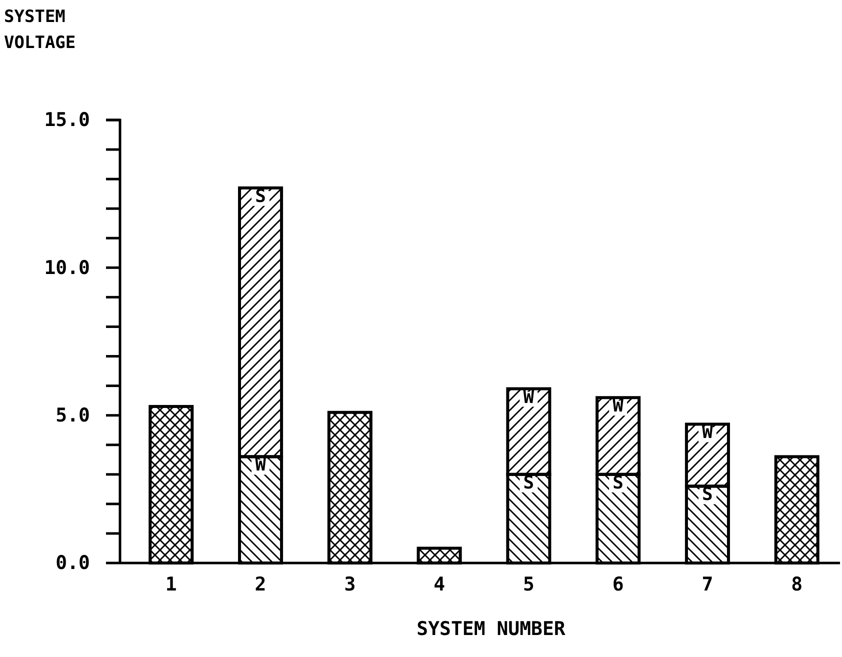  I want to click on x-axis-title: SYSTEM NUMBER, so click(491, 629).